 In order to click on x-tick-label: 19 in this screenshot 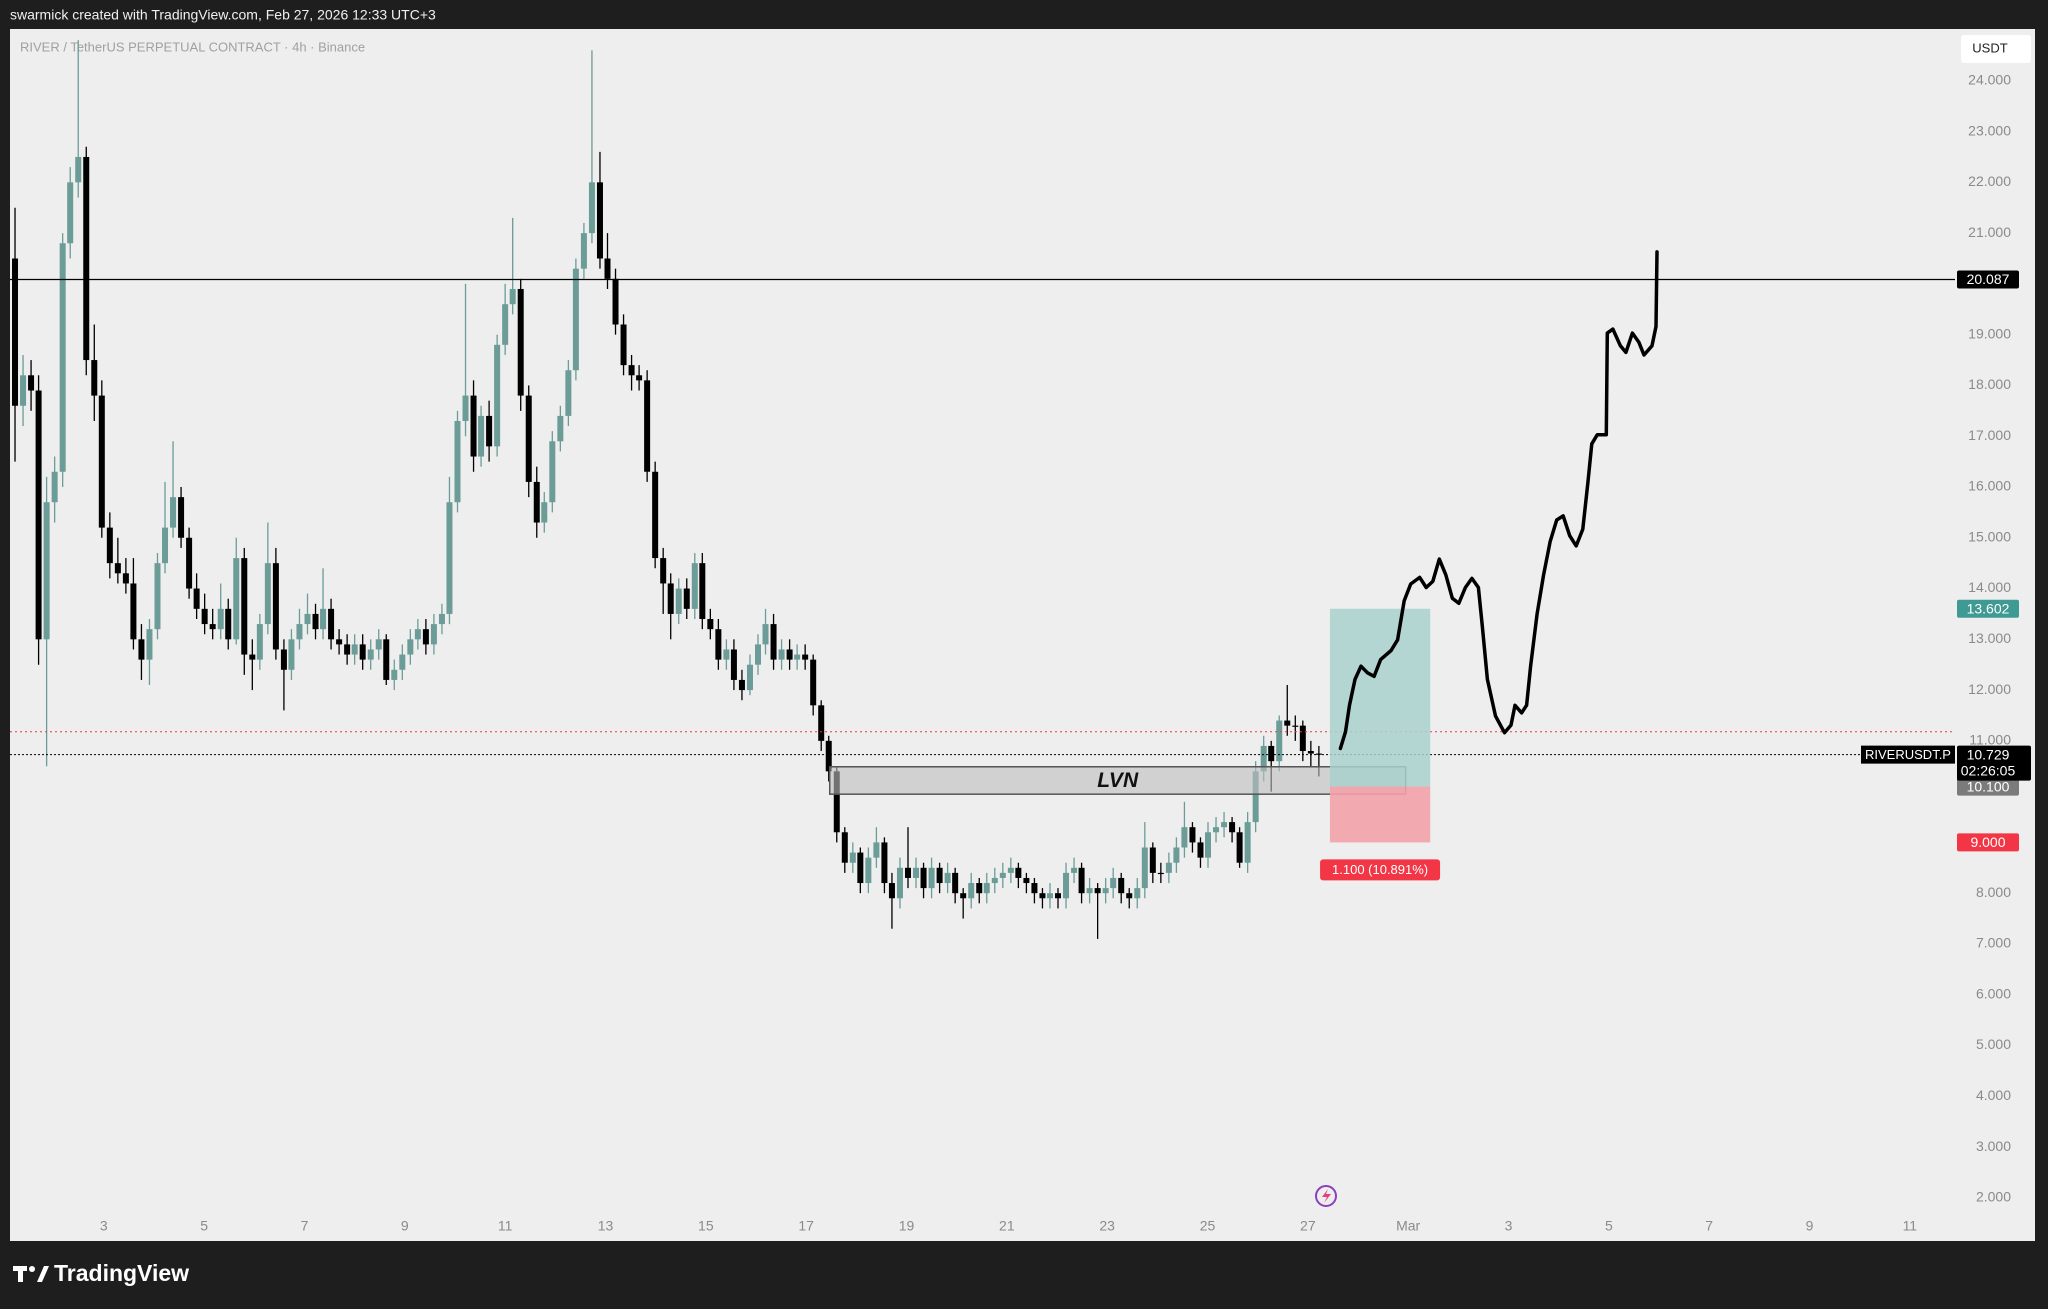, I will do `click(907, 1226)`.